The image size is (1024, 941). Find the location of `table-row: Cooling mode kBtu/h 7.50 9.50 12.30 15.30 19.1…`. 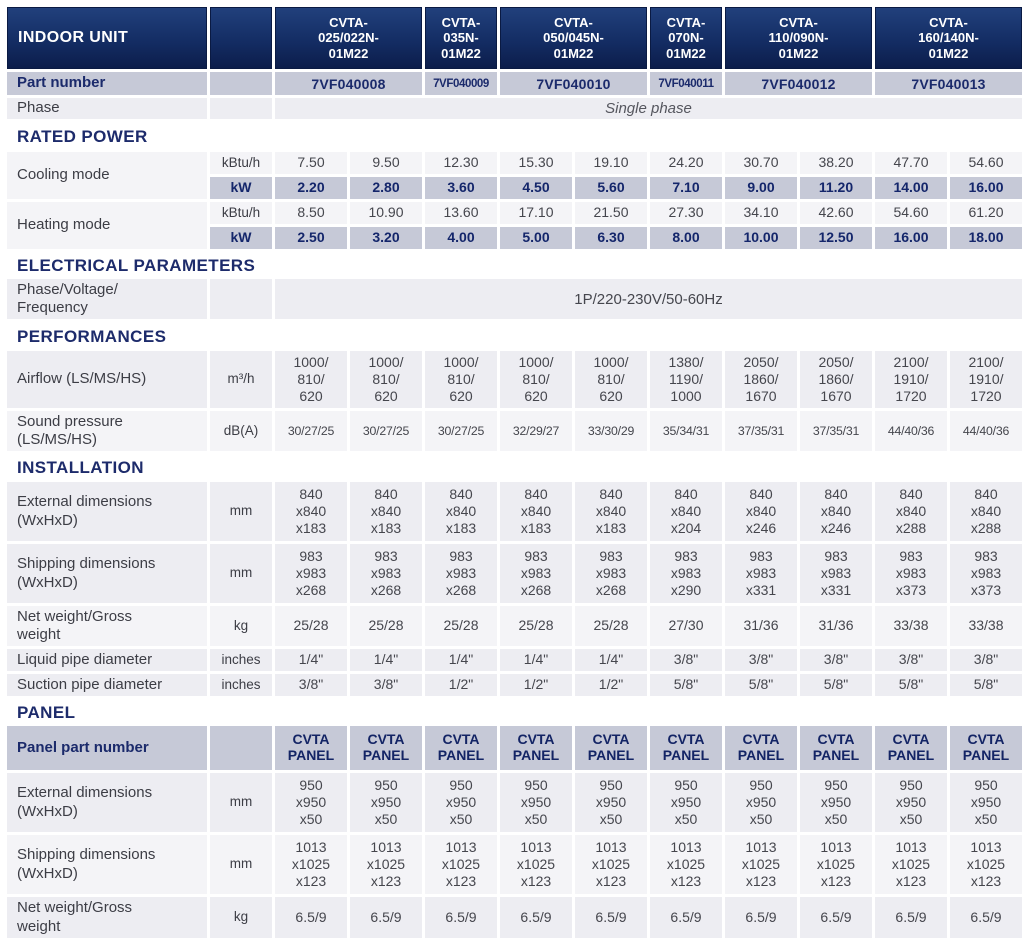

table-row: Cooling mode kBtu/h 7.50 9.50 12.30 15.30 19.1… is located at coordinates (514, 175).